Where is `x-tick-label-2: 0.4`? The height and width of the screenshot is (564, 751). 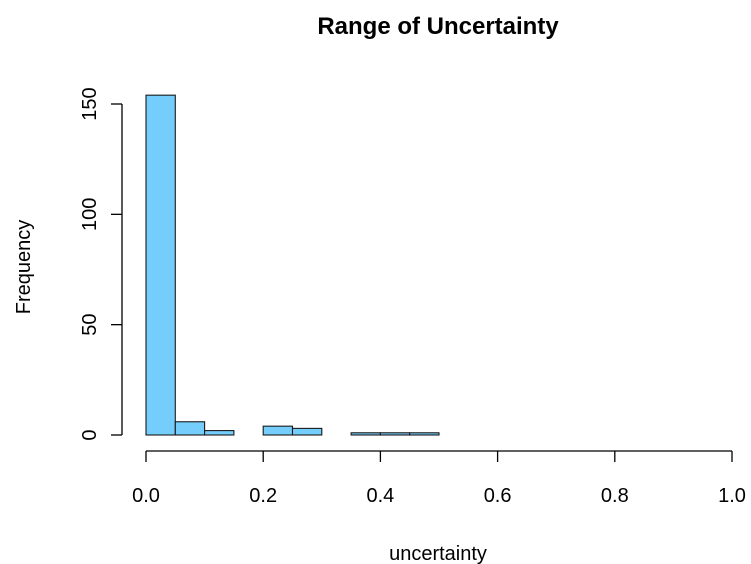 x-tick-label-2: 0.4 is located at coordinates (380, 496).